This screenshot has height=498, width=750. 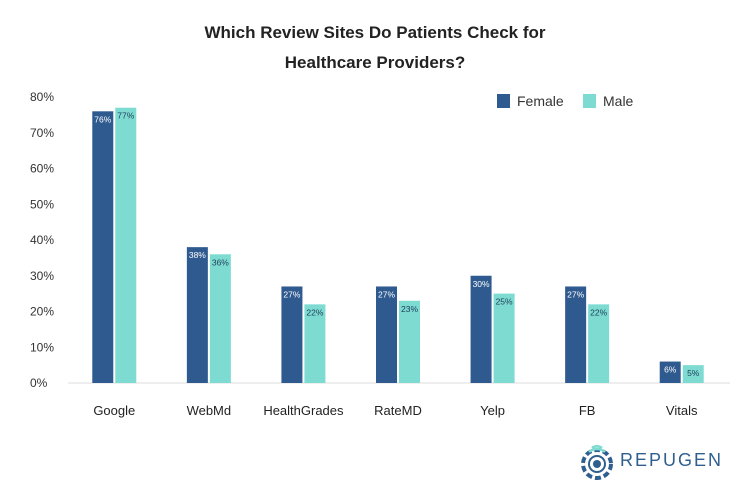 What do you see at coordinates (599, 343) in the screenshot?
I see `bar-male-fb` at bounding box center [599, 343].